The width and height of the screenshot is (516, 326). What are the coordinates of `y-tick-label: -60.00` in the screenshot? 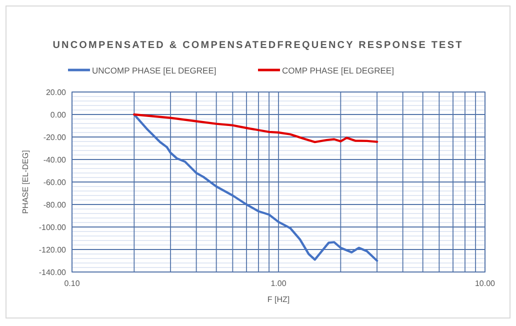 It's located at (55, 182).